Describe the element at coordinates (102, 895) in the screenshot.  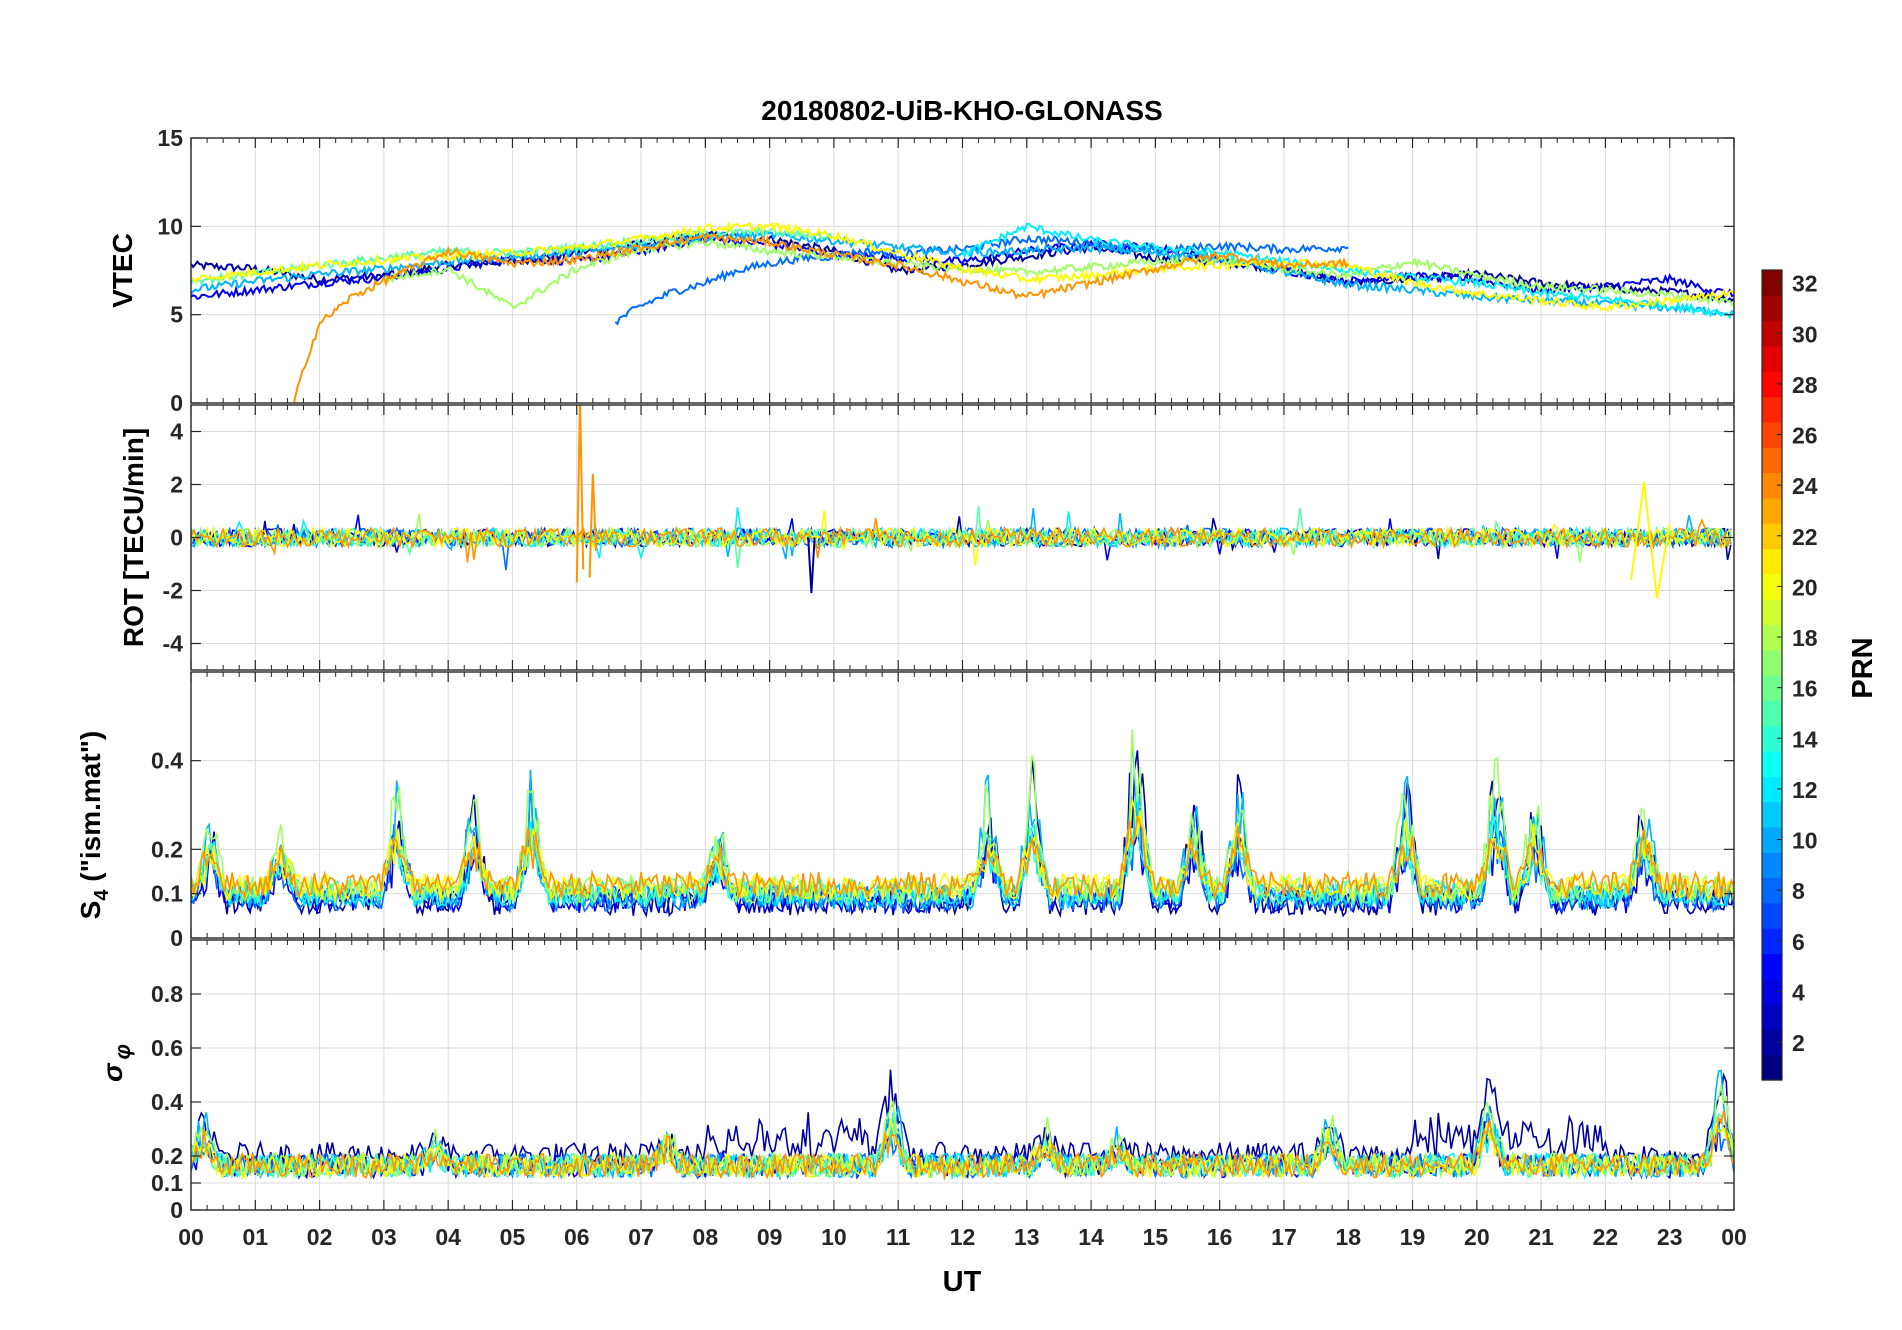
I see `s4-y-label-sub: 4` at that location.